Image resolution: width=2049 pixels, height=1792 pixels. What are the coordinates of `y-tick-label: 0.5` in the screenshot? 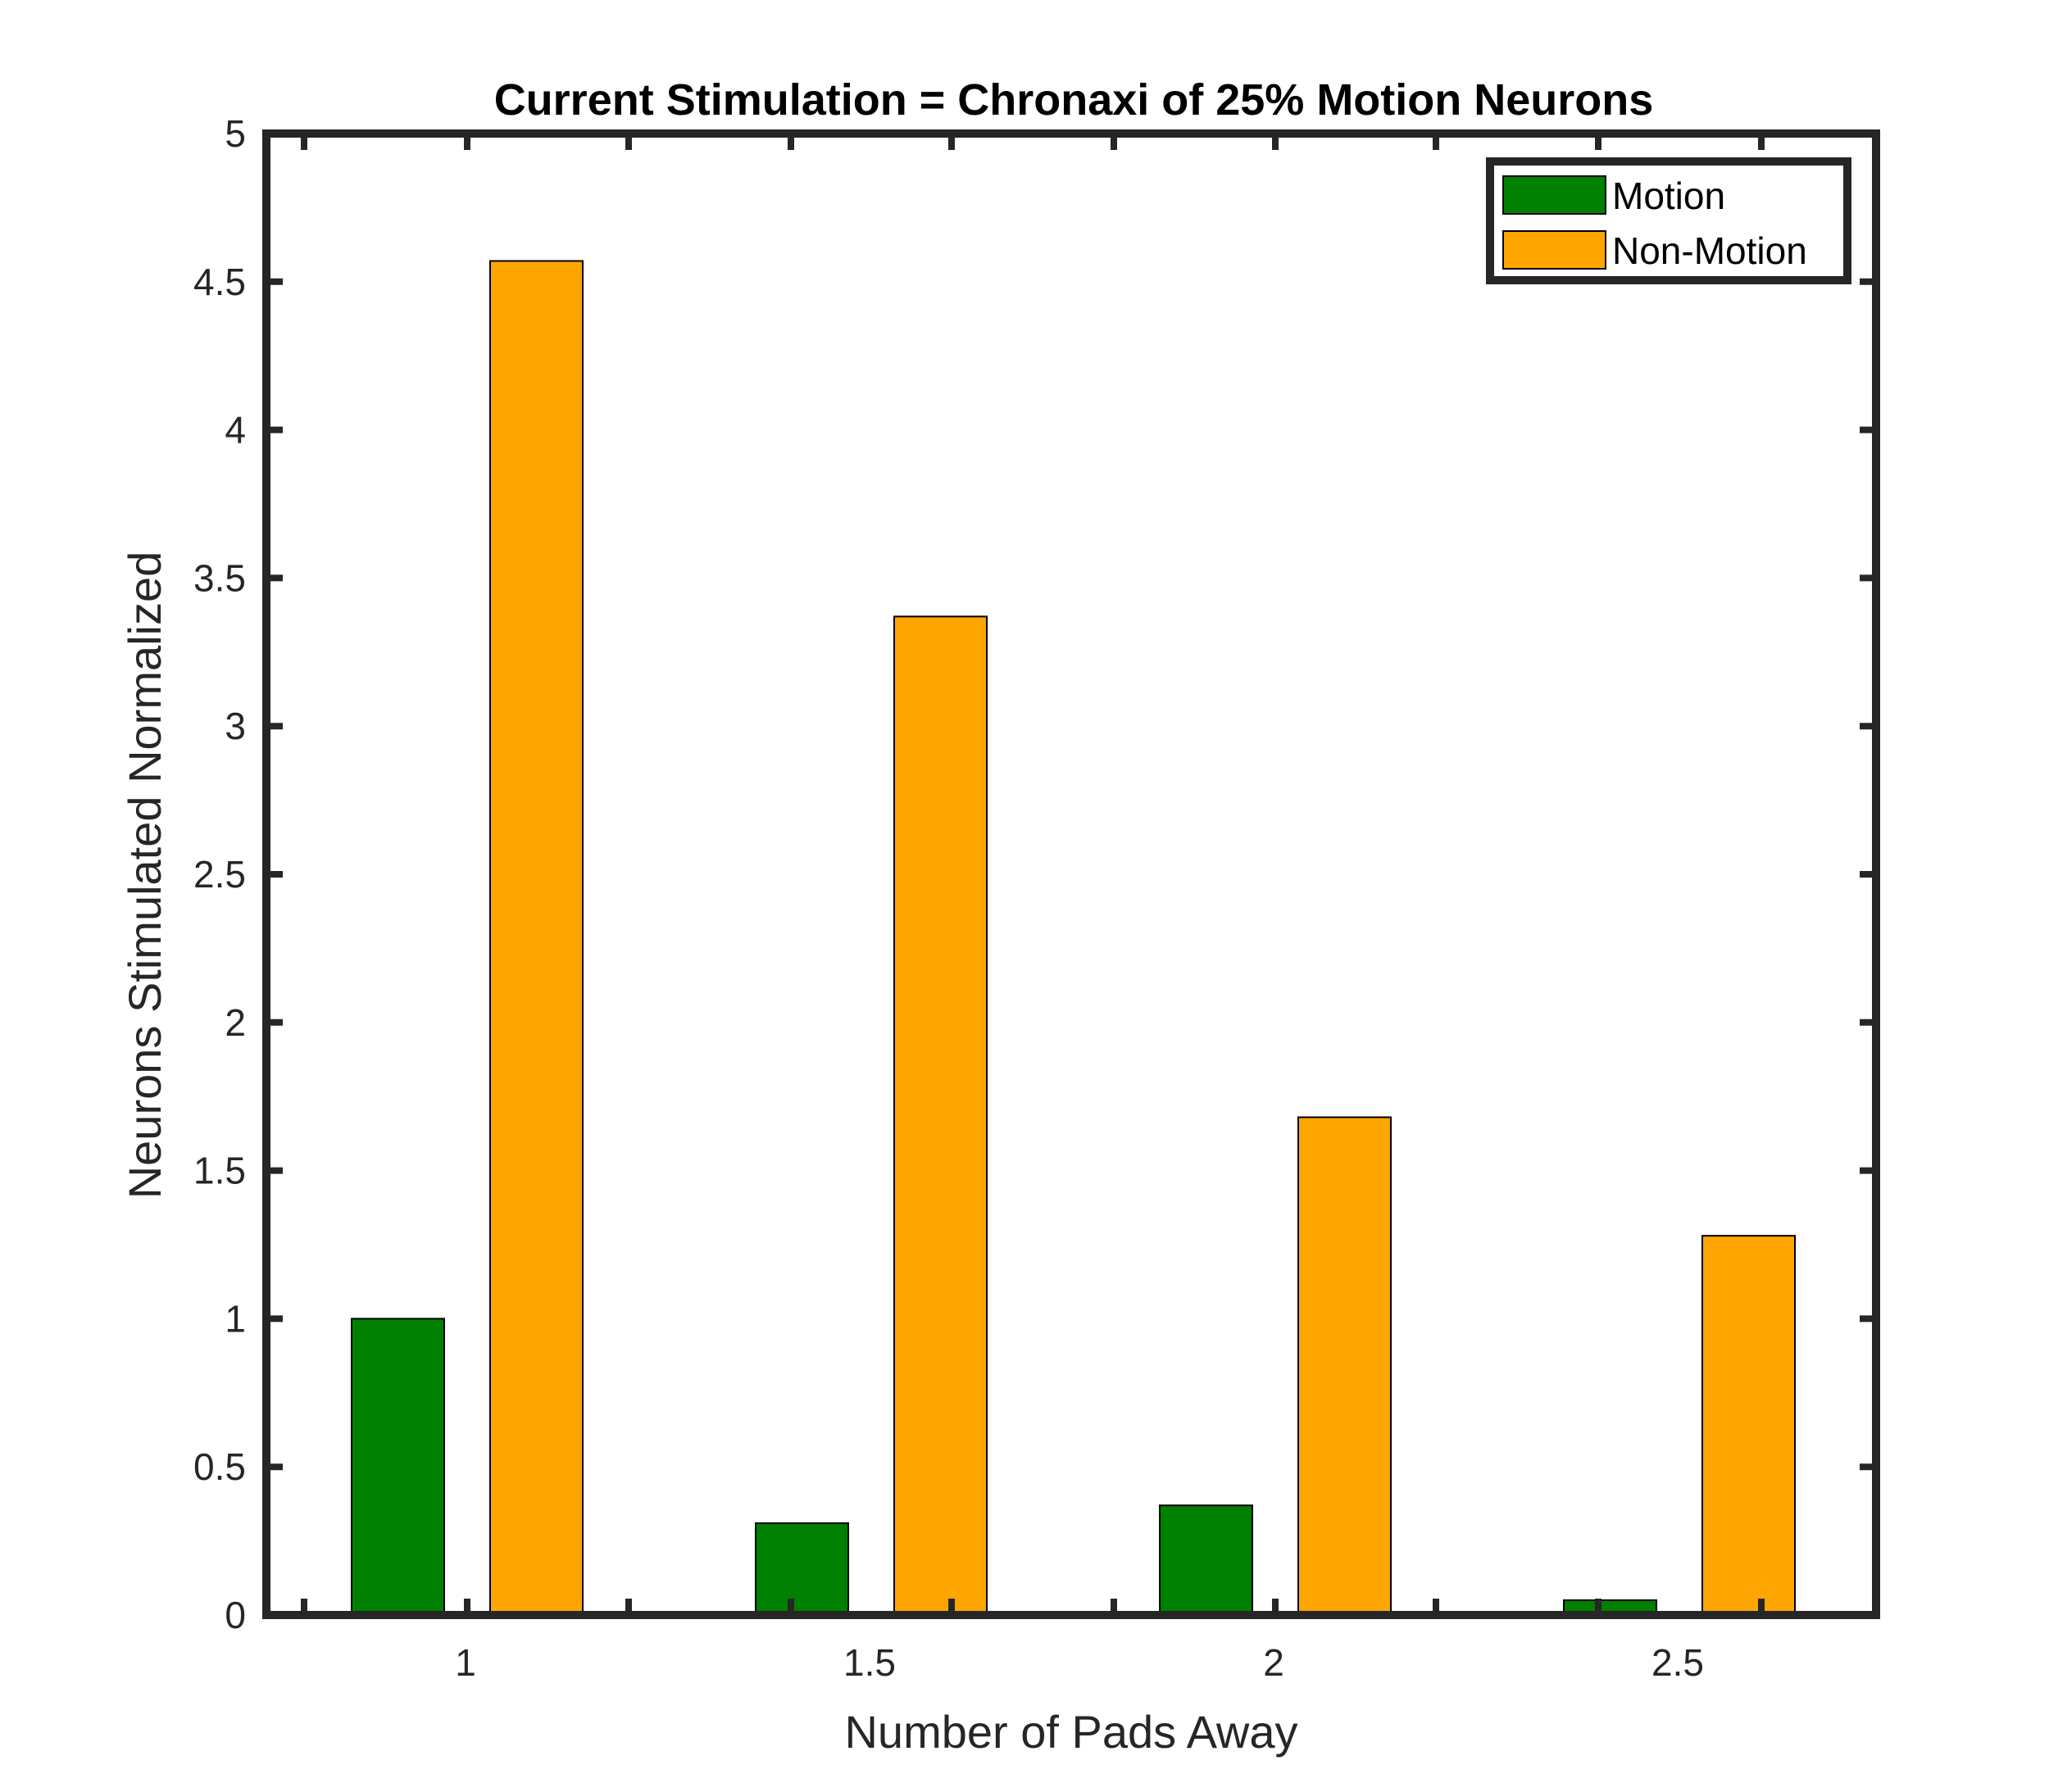 It's located at (219, 1466).